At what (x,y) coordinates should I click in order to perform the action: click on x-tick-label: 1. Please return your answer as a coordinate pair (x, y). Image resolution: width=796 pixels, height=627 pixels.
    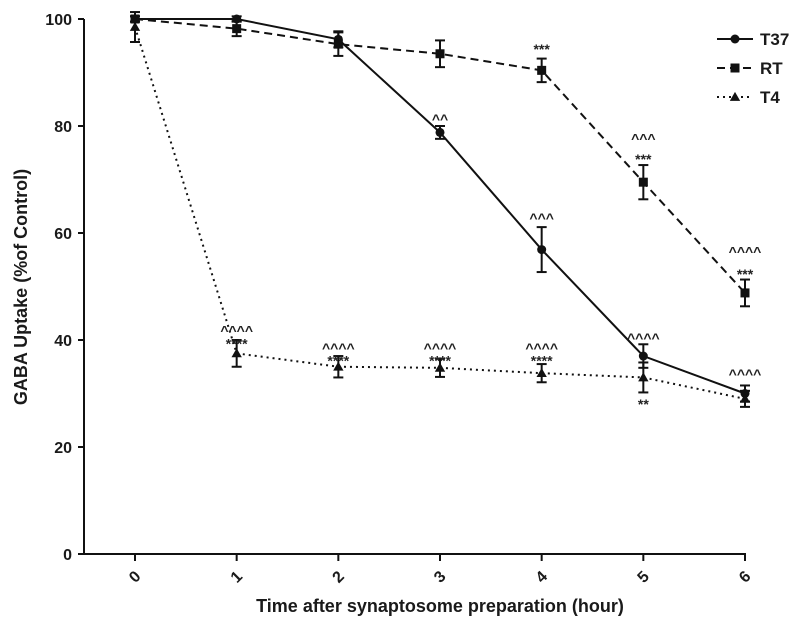
    Looking at the image, I should click on (237, 577).